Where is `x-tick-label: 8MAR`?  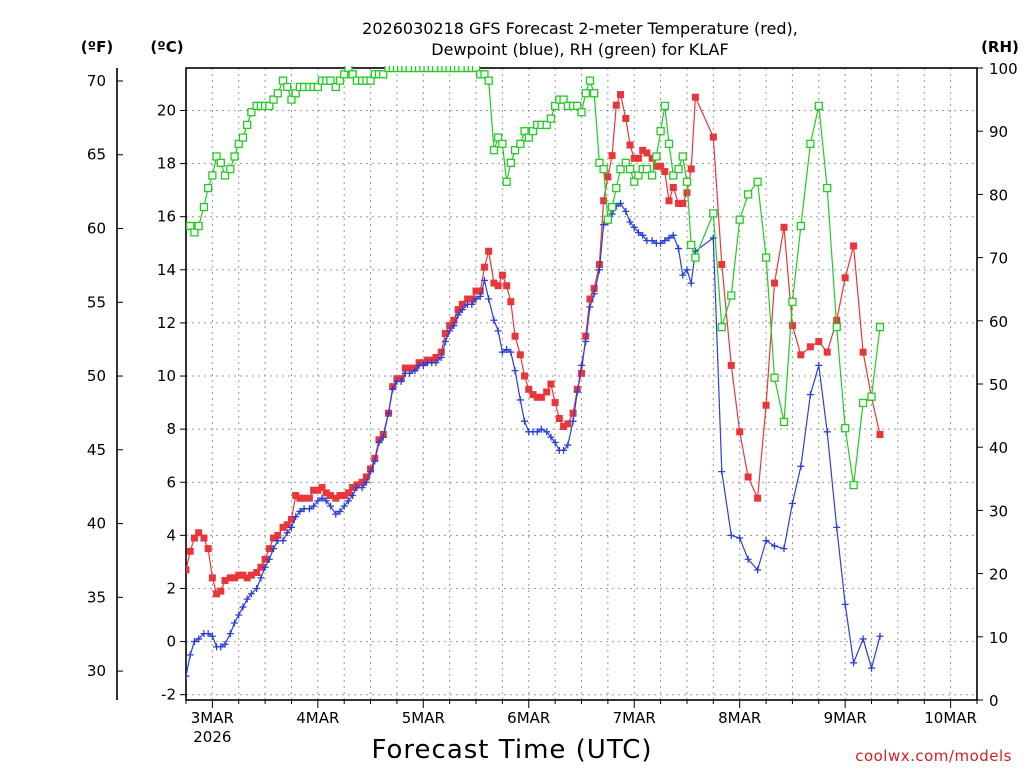
x-tick-label: 8MAR is located at coordinates (739, 718).